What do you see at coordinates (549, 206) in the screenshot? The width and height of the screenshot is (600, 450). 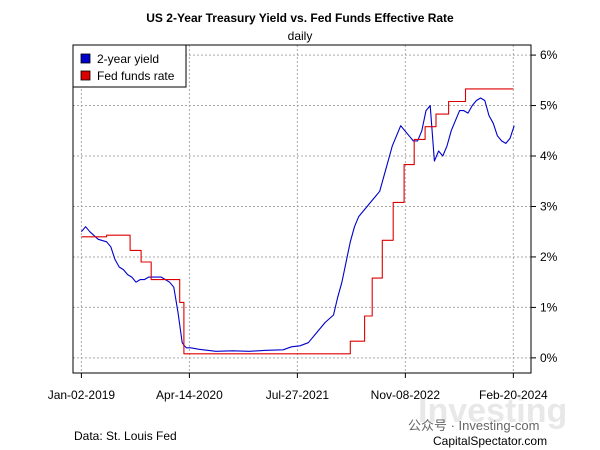 I see `y-tick-label: 3%` at bounding box center [549, 206].